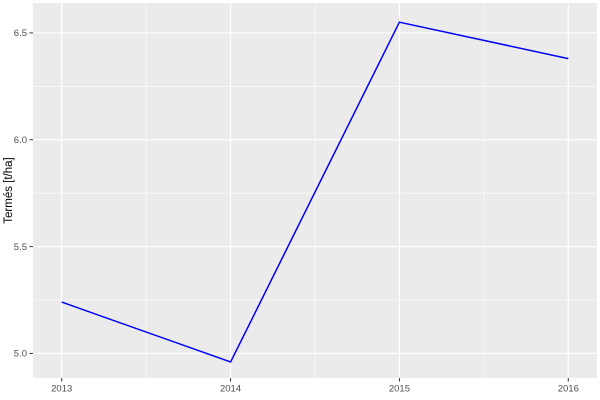 Image resolution: width=600 pixels, height=400 pixels. What do you see at coordinates (20, 33) in the screenshot?
I see `y-axis-tick-label: 6.5` at bounding box center [20, 33].